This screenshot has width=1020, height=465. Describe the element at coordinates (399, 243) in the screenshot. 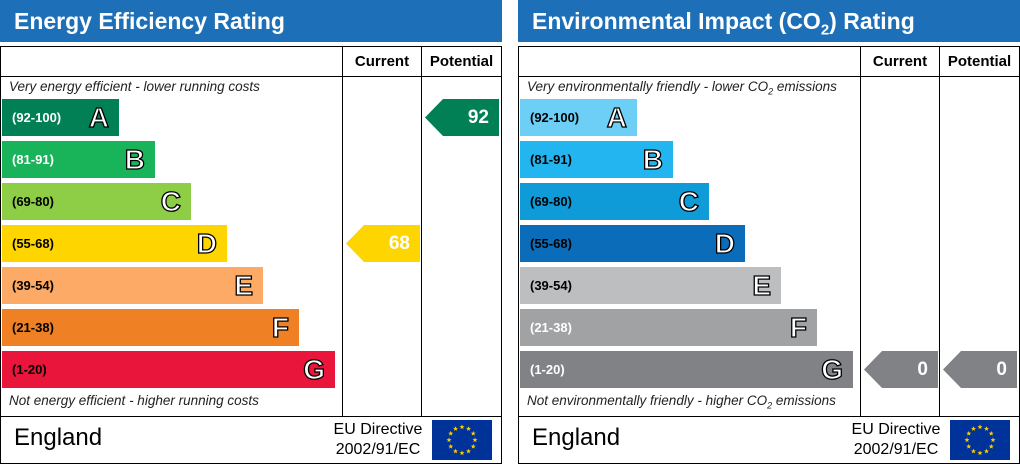

I see `current-rating-value: 68` at that location.